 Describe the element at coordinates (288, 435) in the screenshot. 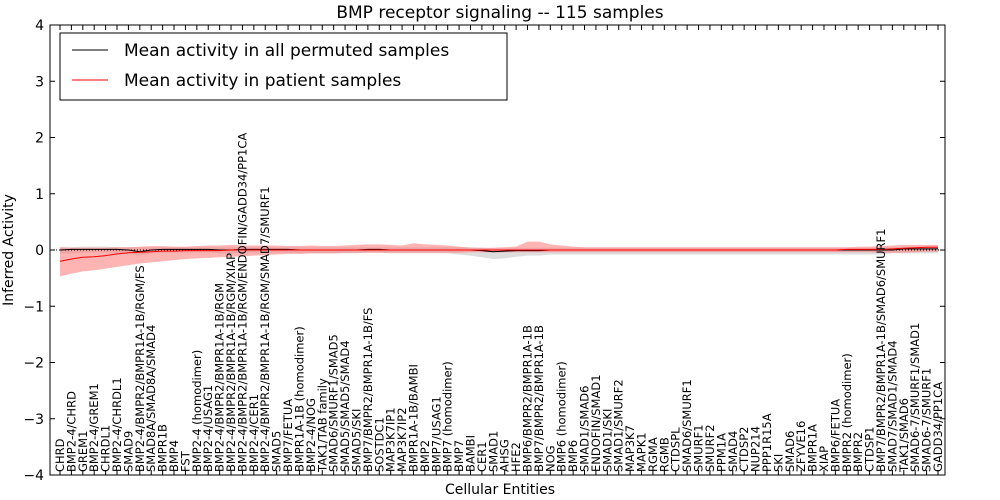

I see `x-category-label: BMP7/FETUA` at that location.